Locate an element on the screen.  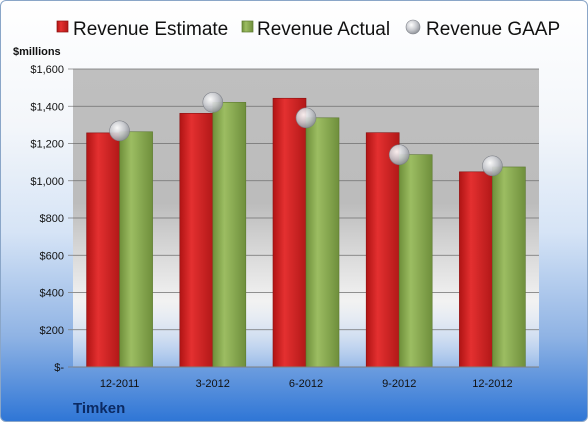
company-name: Timken is located at coordinates (99, 408).